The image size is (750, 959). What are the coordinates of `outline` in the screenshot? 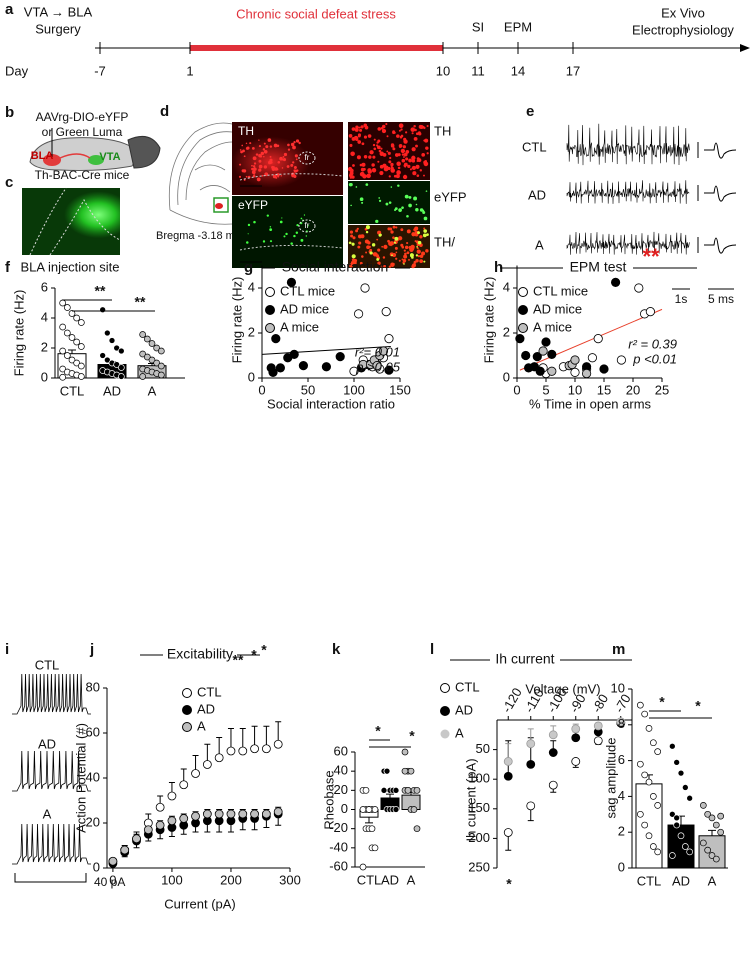 It's located at (291, 212).